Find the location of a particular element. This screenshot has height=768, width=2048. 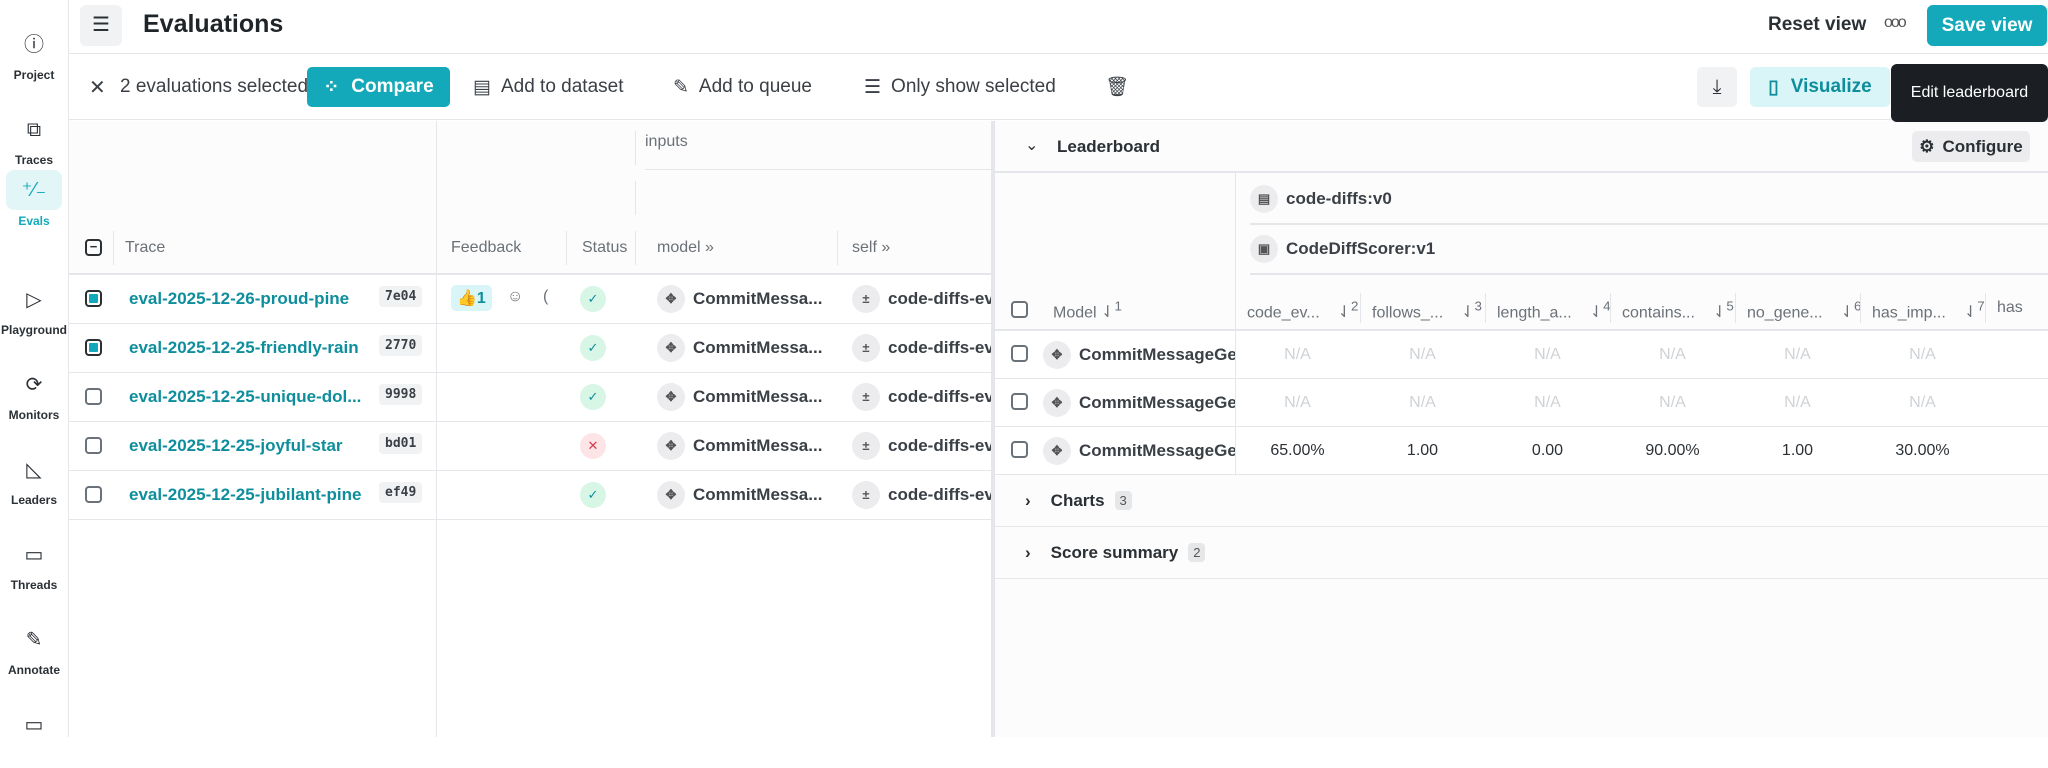

delete-button: 🗑 is located at coordinates (1117, 87).